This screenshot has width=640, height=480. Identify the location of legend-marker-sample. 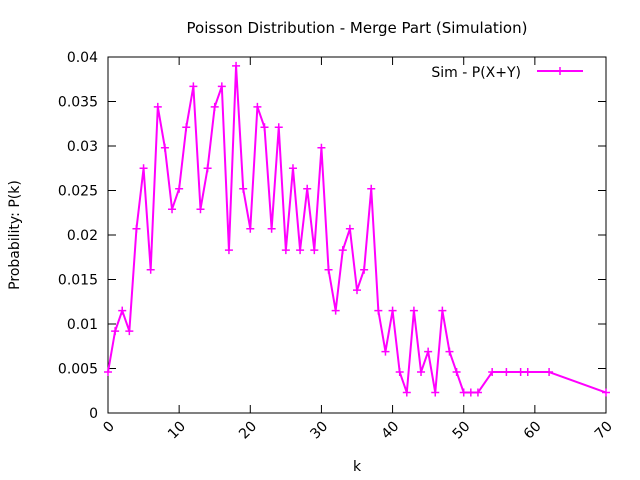
(560, 71).